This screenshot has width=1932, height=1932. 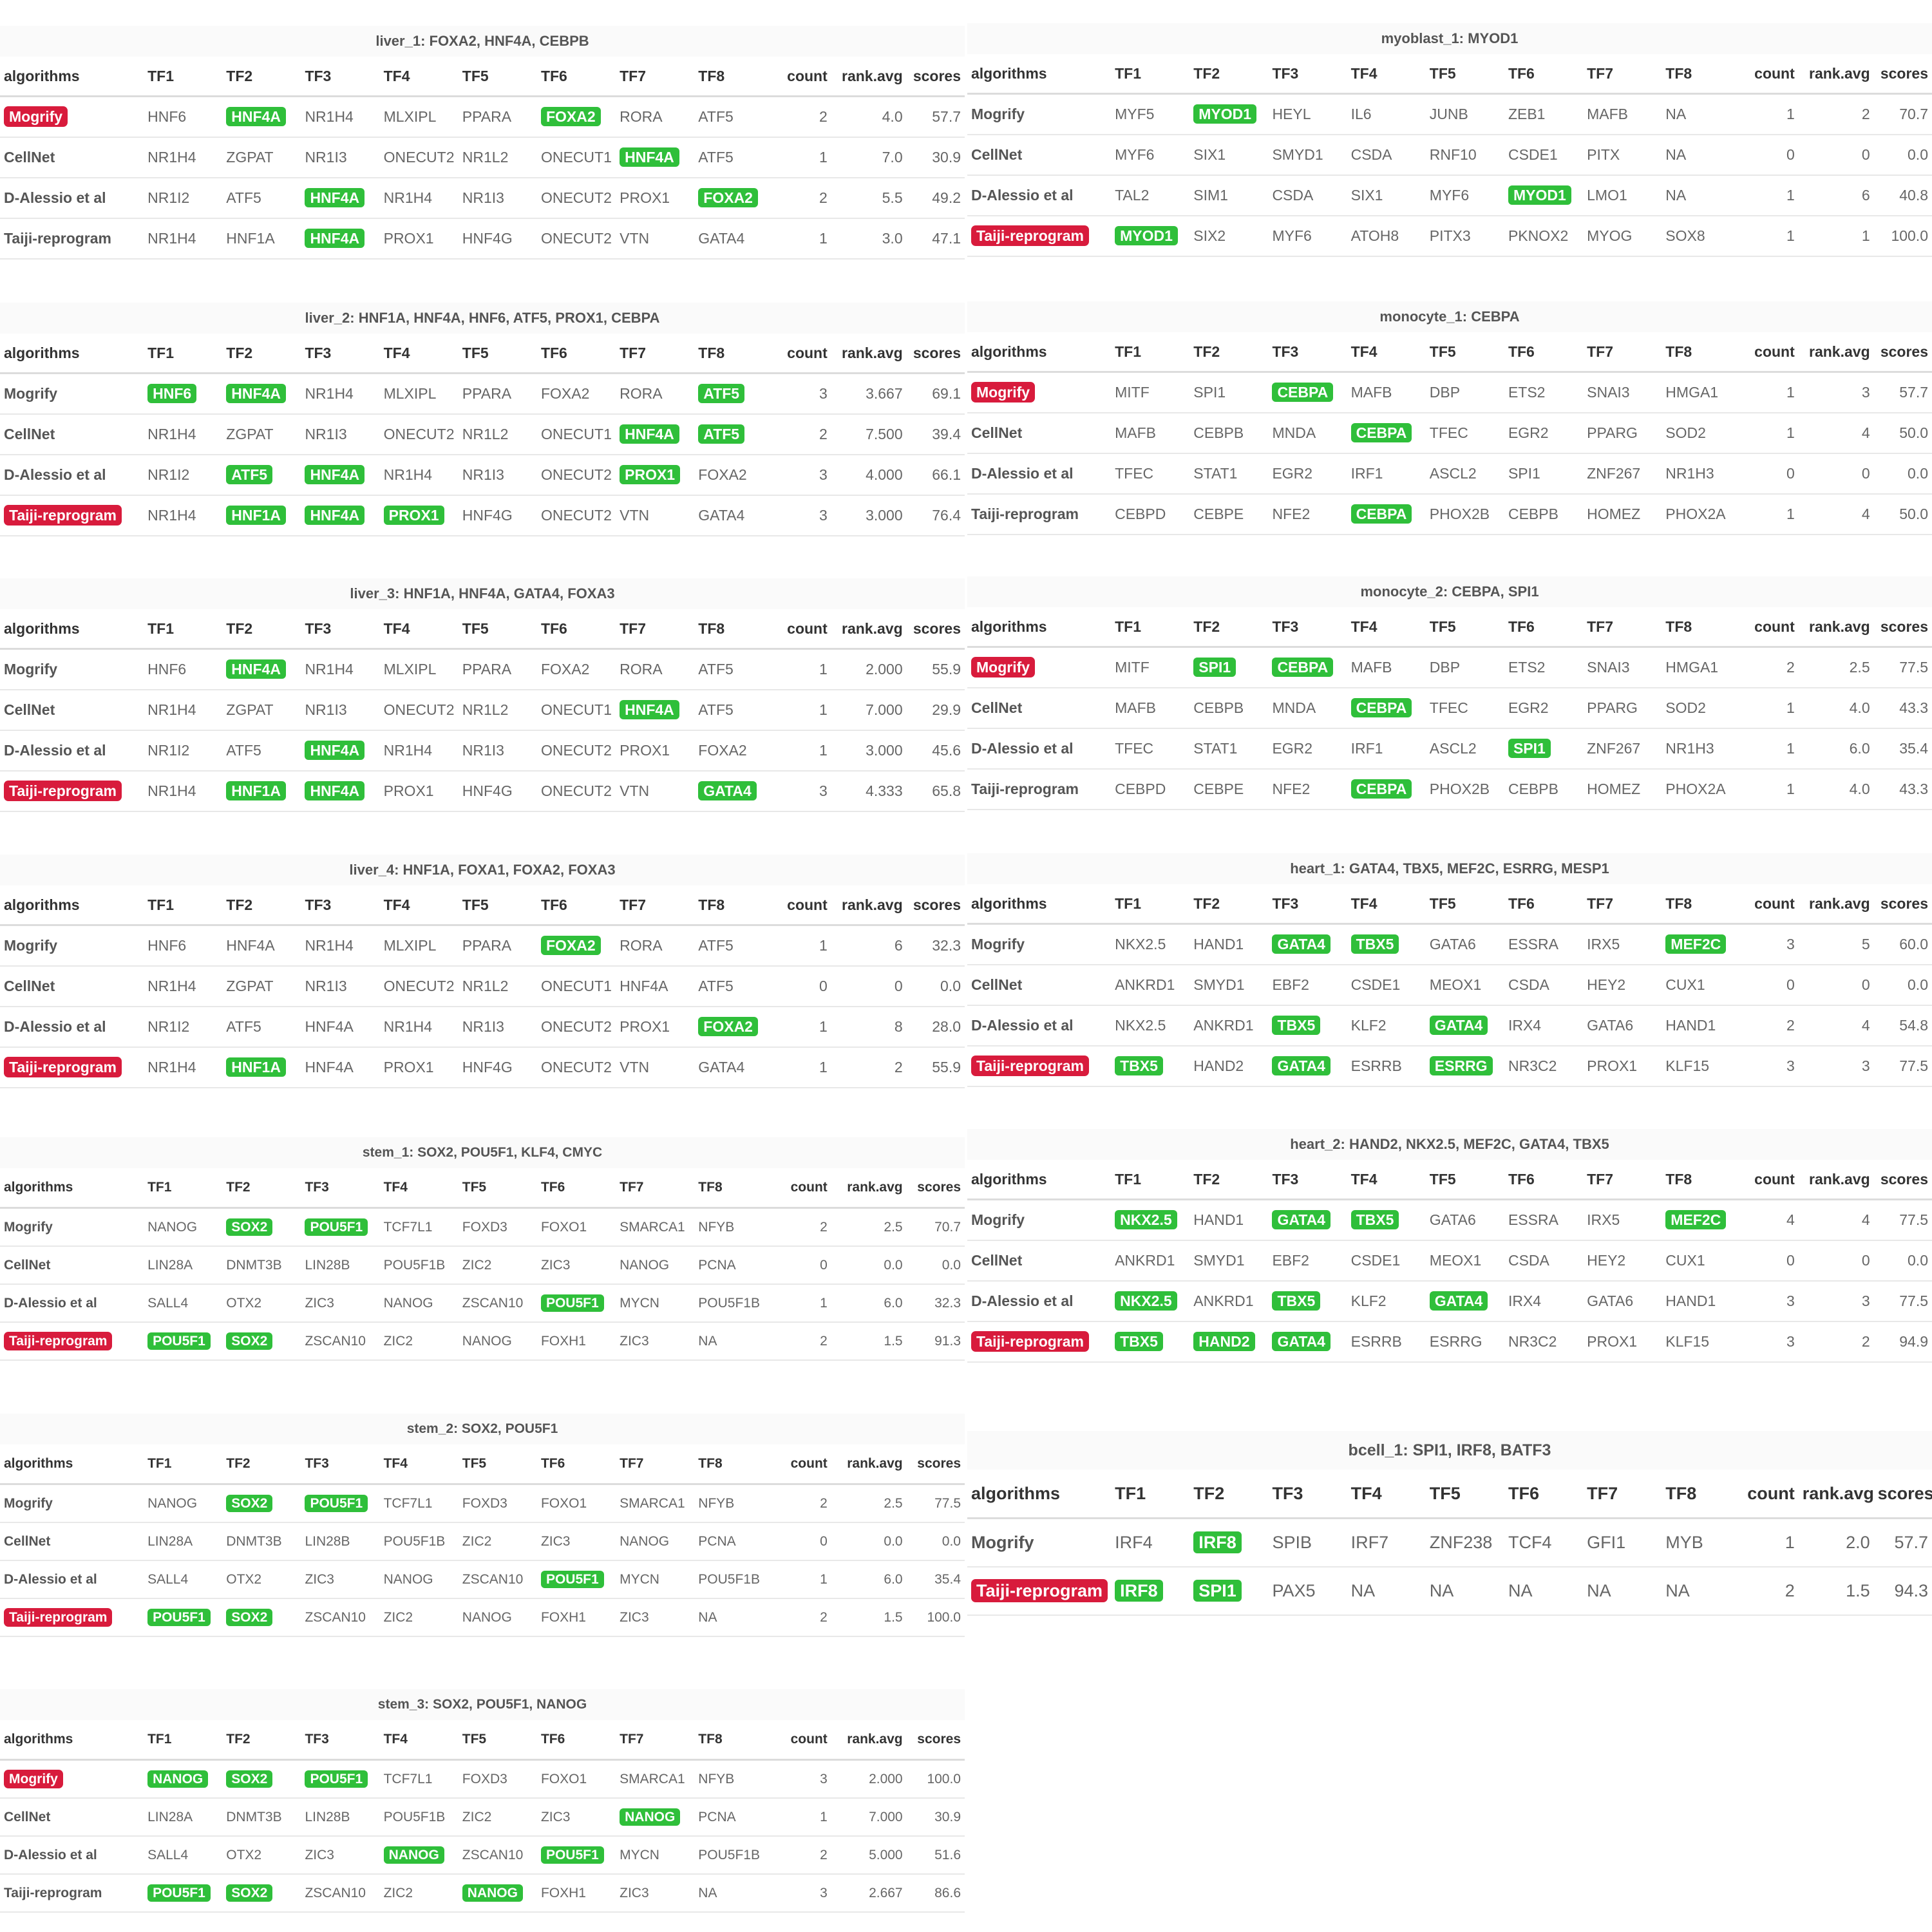 I want to click on tf-label: NANOG, so click(x=487, y=1341).